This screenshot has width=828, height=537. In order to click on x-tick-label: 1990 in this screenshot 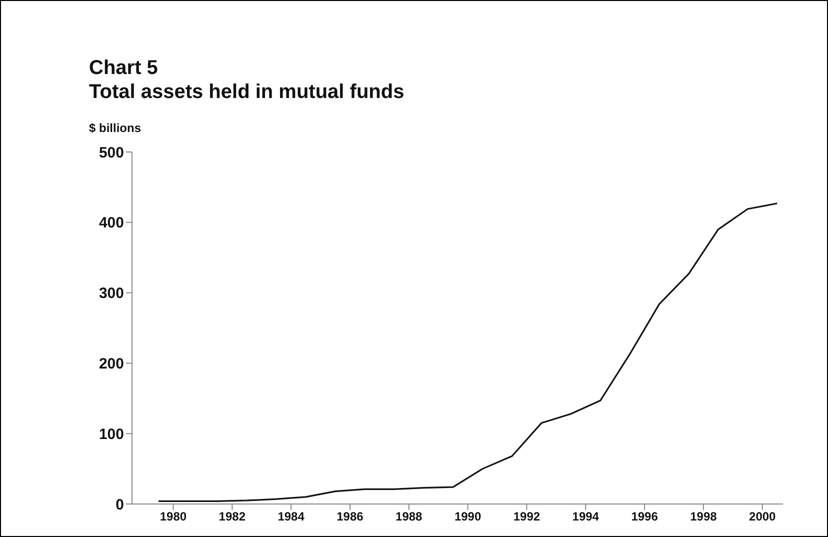, I will do `click(468, 517)`.